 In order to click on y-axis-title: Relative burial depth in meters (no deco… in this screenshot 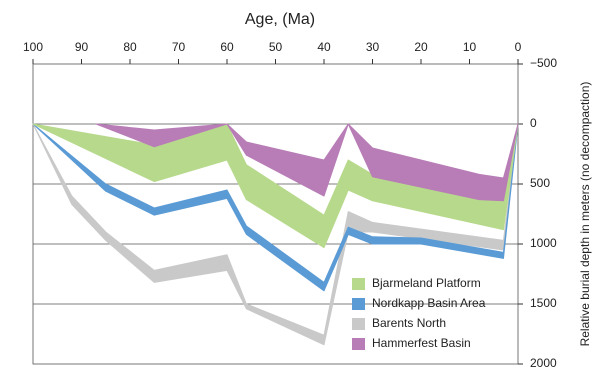, I will do `click(585, 214)`.